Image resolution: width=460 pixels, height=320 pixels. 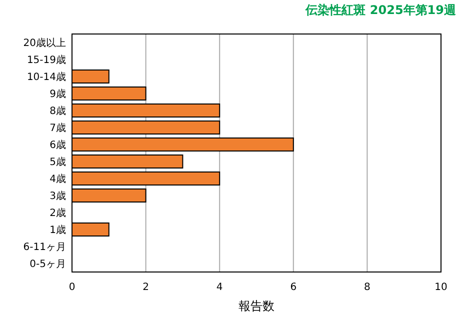 I want to click on y-tick-label: 6-11ヶ月, so click(x=44, y=247).